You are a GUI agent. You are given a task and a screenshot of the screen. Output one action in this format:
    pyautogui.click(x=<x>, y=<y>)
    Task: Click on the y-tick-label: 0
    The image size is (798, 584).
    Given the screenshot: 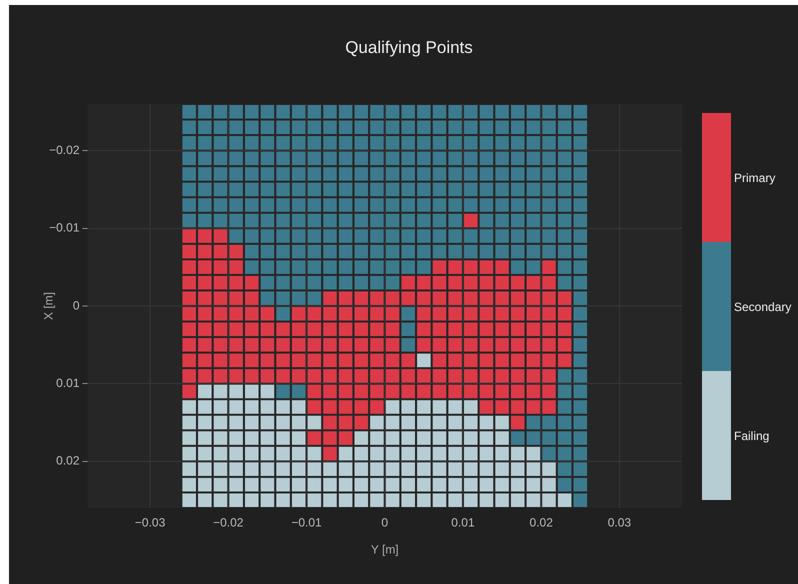 What is the action you would take?
    pyautogui.click(x=76, y=305)
    